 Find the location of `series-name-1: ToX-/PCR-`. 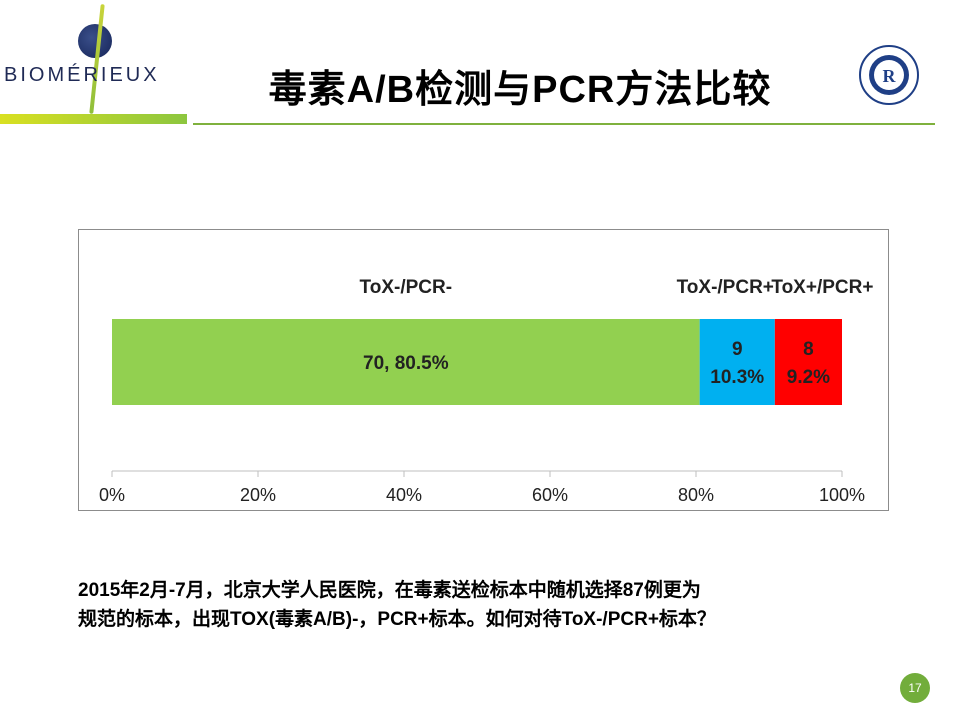

series-name-1: ToX-/PCR- is located at coordinates (406, 287).